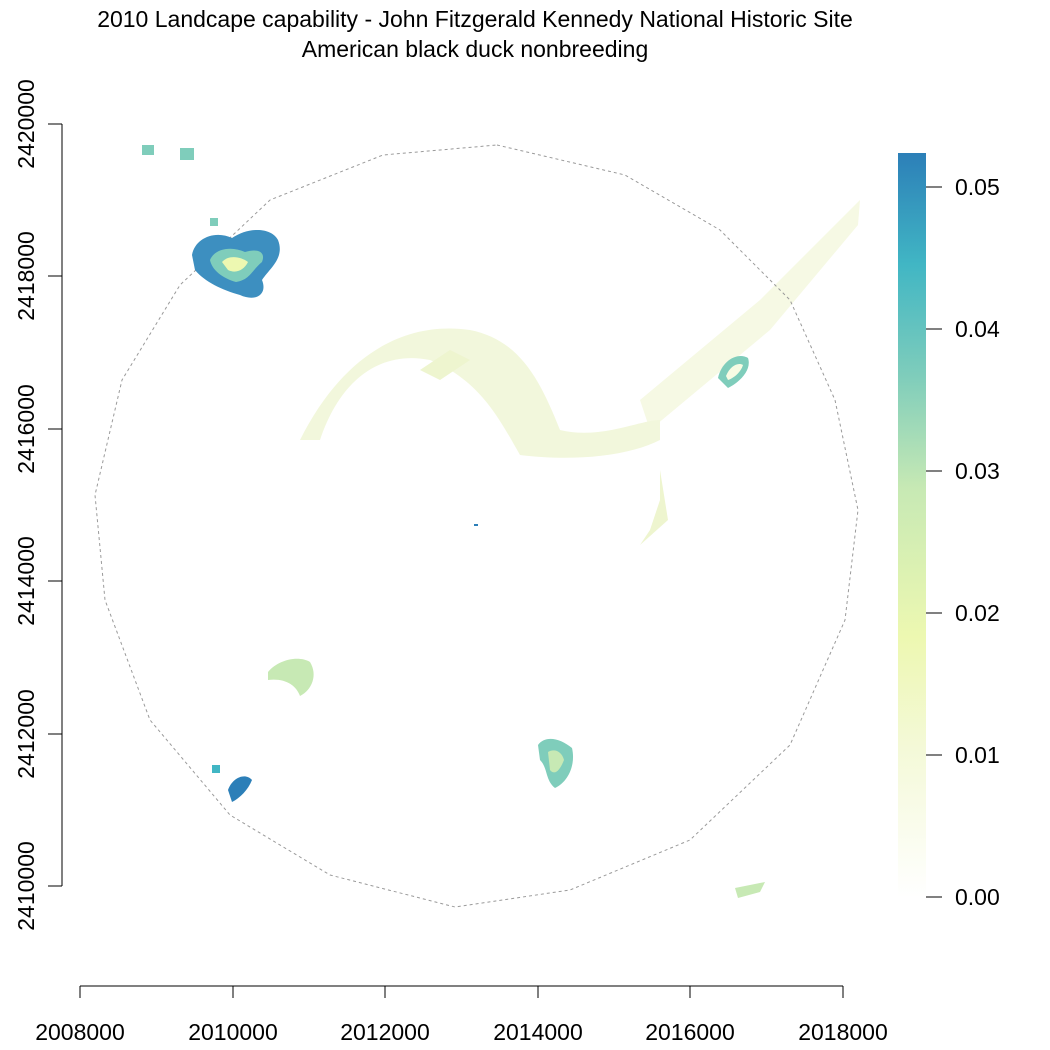  I want to click on patch-center-dot, so click(476, 525).